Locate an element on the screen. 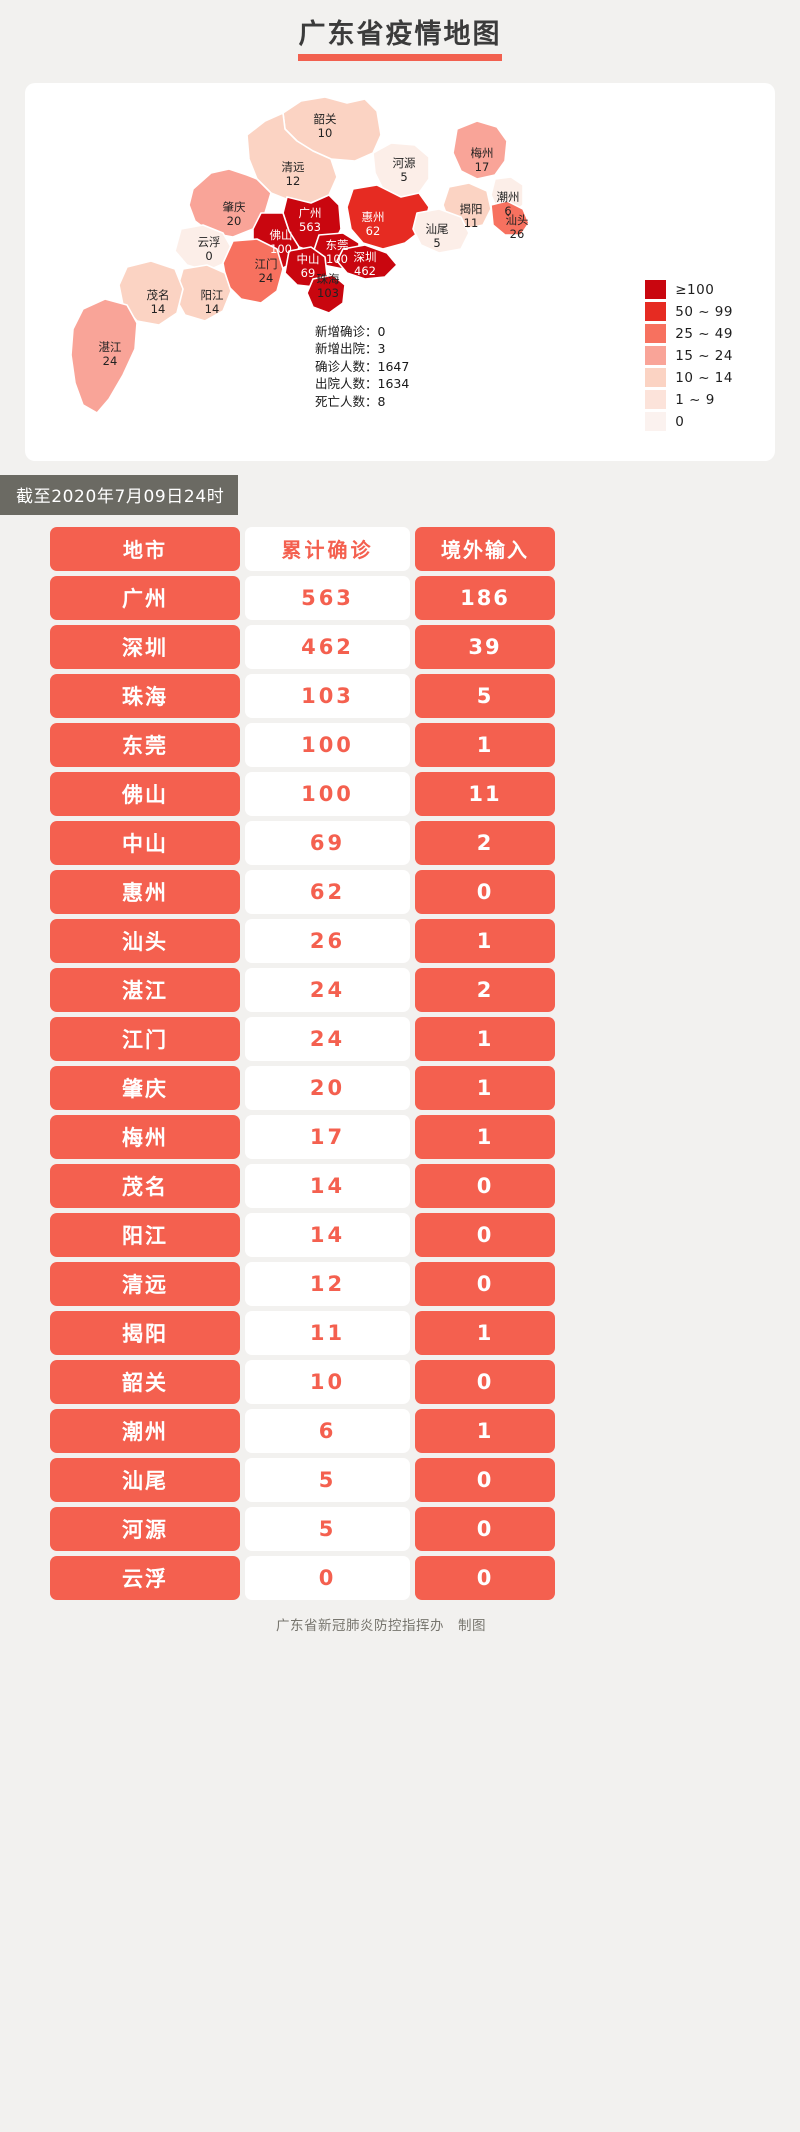  table-row: 珠海 103 5 is located at coordinates (400, 695).